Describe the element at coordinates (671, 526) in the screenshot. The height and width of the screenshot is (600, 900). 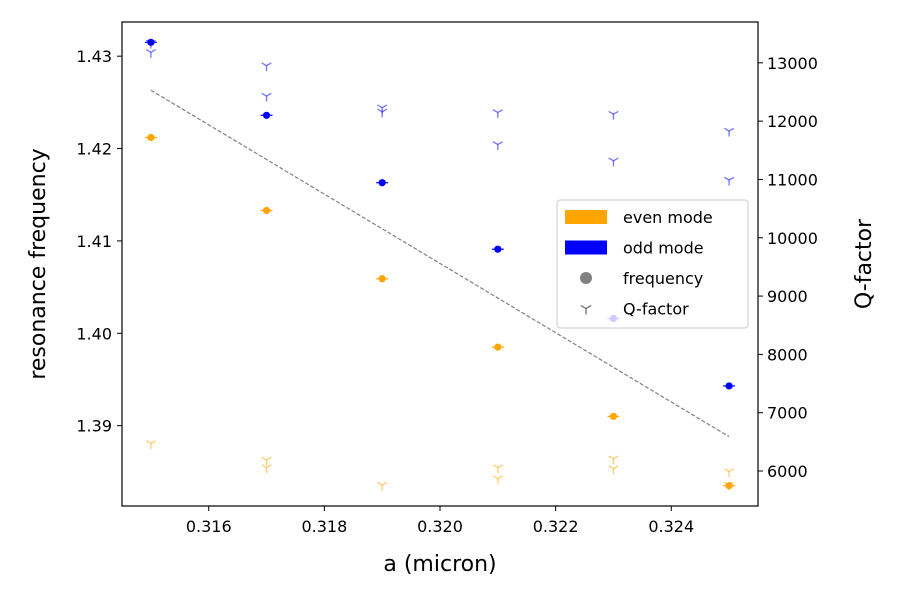
I see `x-tick-label: 0.324` at that location.